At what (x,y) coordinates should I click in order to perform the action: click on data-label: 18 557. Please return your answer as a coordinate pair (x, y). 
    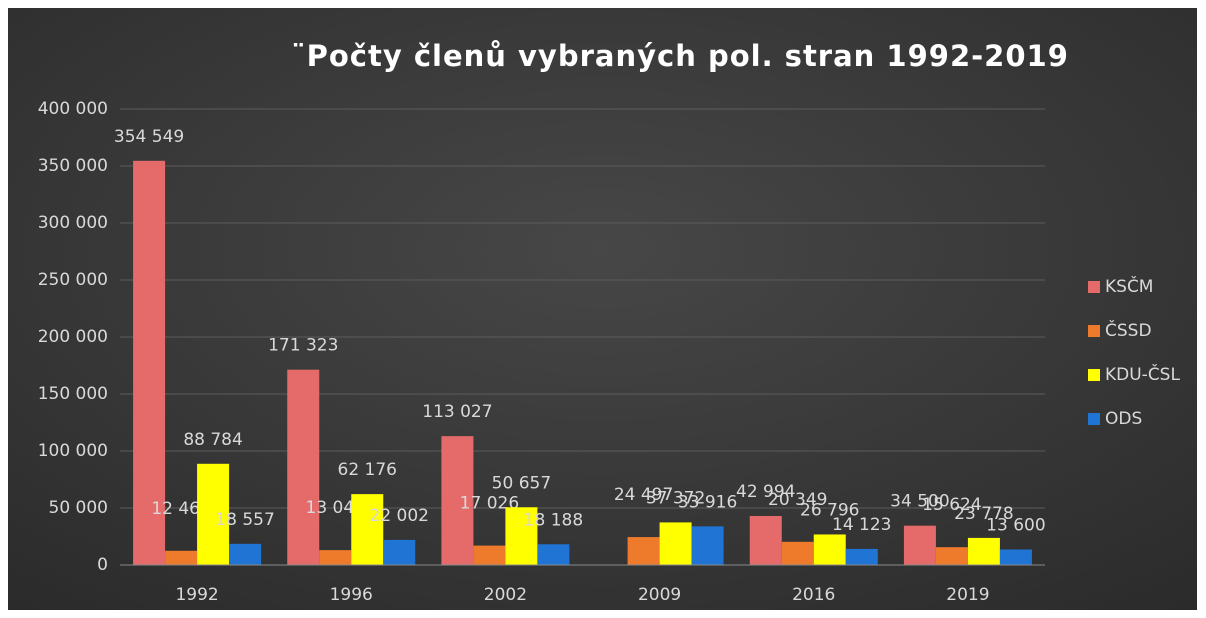
    Looking at the image, I should click on (244, 520).